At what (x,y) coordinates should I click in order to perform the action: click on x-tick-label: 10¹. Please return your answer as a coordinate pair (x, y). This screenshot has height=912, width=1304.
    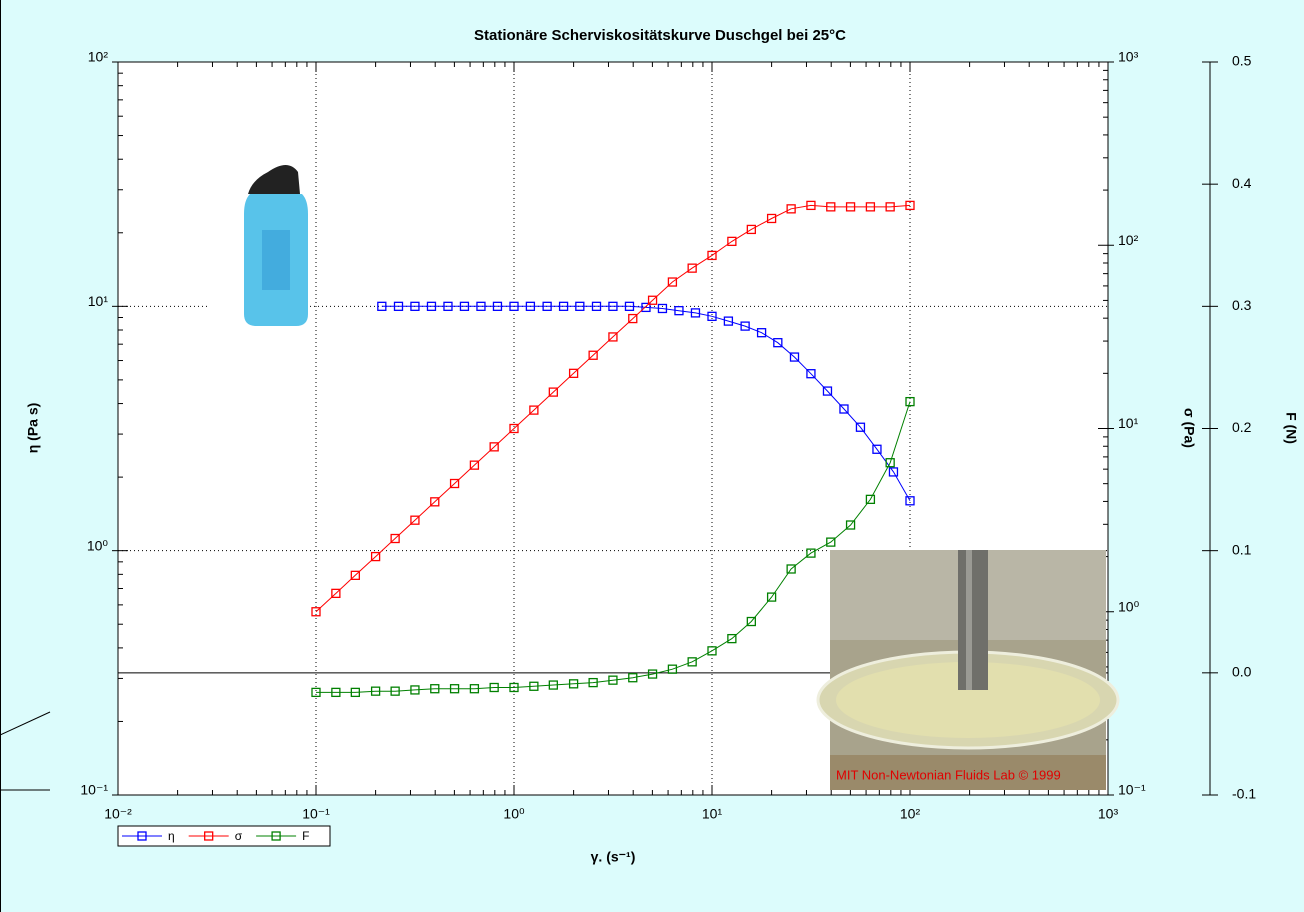
    Looking at the image, I should click on (712, 814).